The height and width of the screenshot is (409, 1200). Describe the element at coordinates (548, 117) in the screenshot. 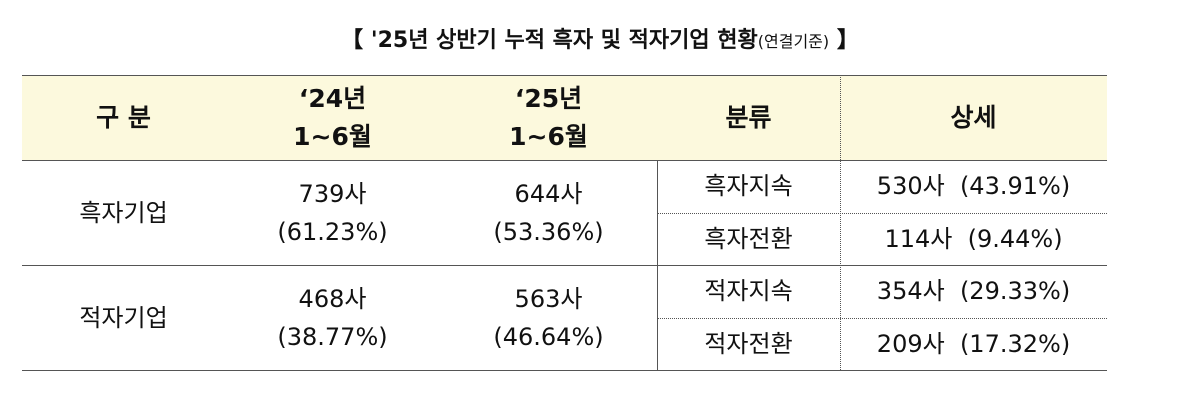

I see `header-cell: ‘25년 1~6월` at that location.